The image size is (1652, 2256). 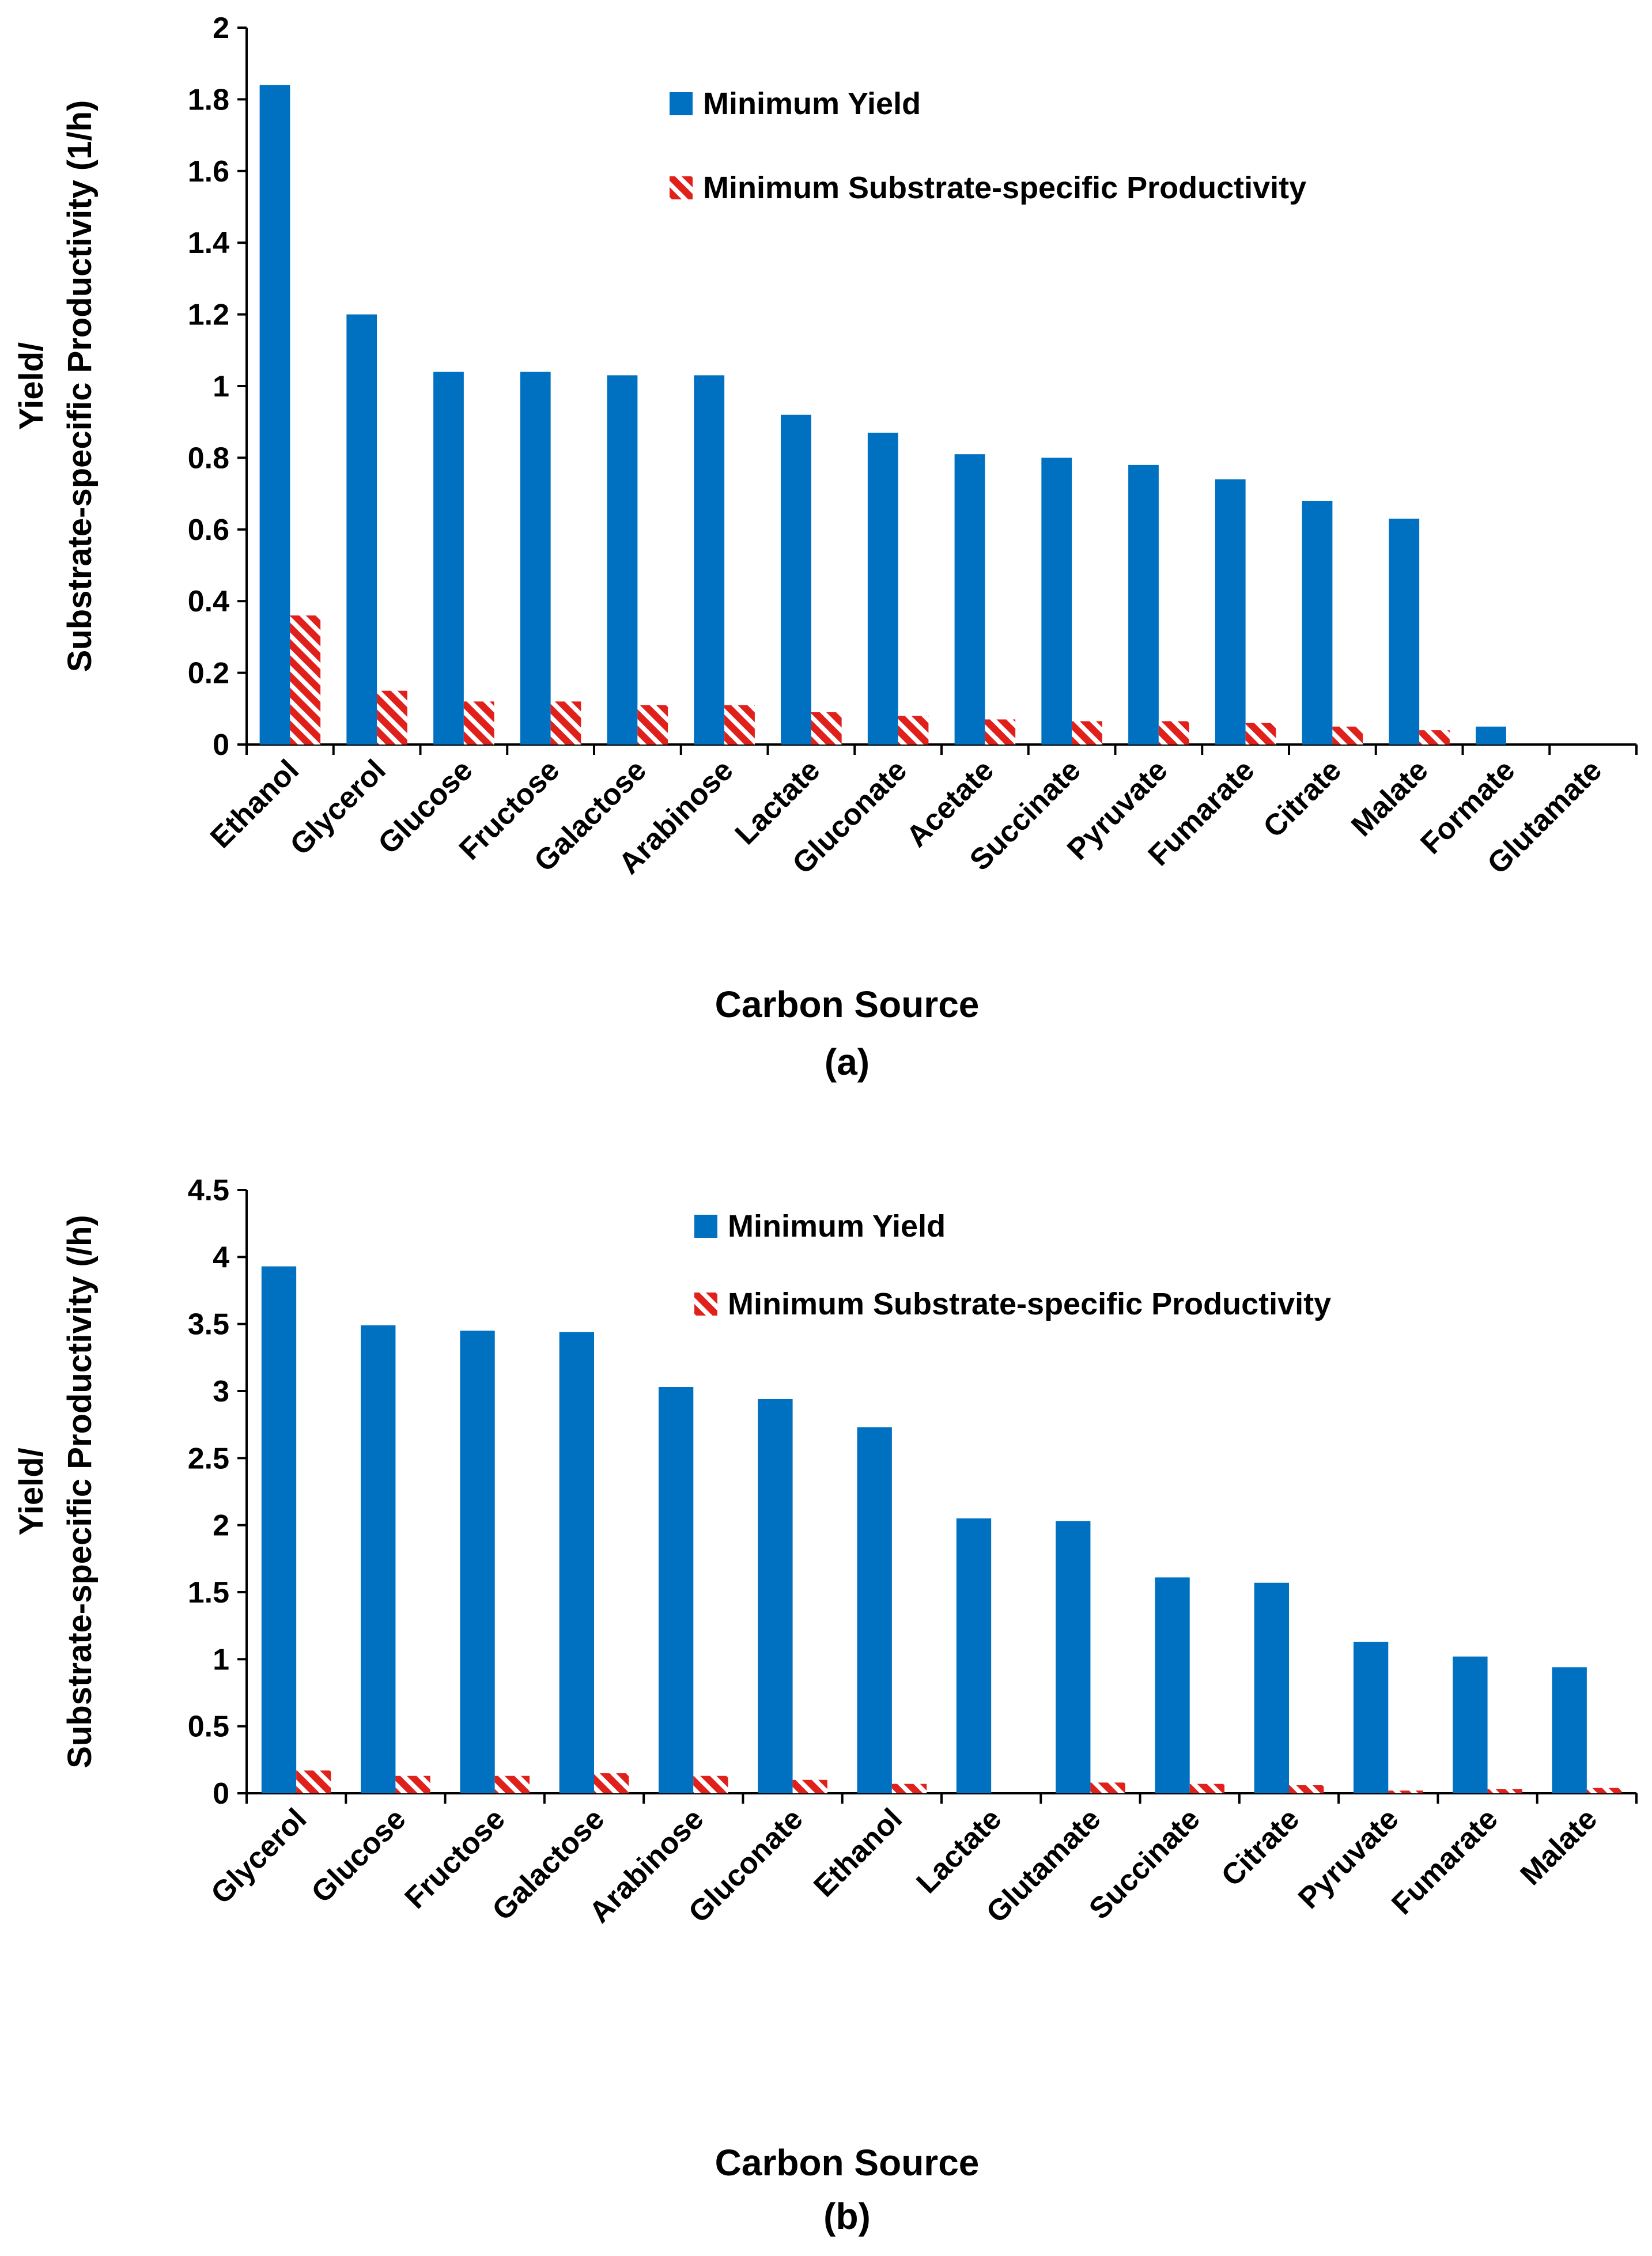 What do you see at coordinates (208, 1190) in the screenshot?
I see `y-tick-label: 4.5` at bounding box center [208, 1190].